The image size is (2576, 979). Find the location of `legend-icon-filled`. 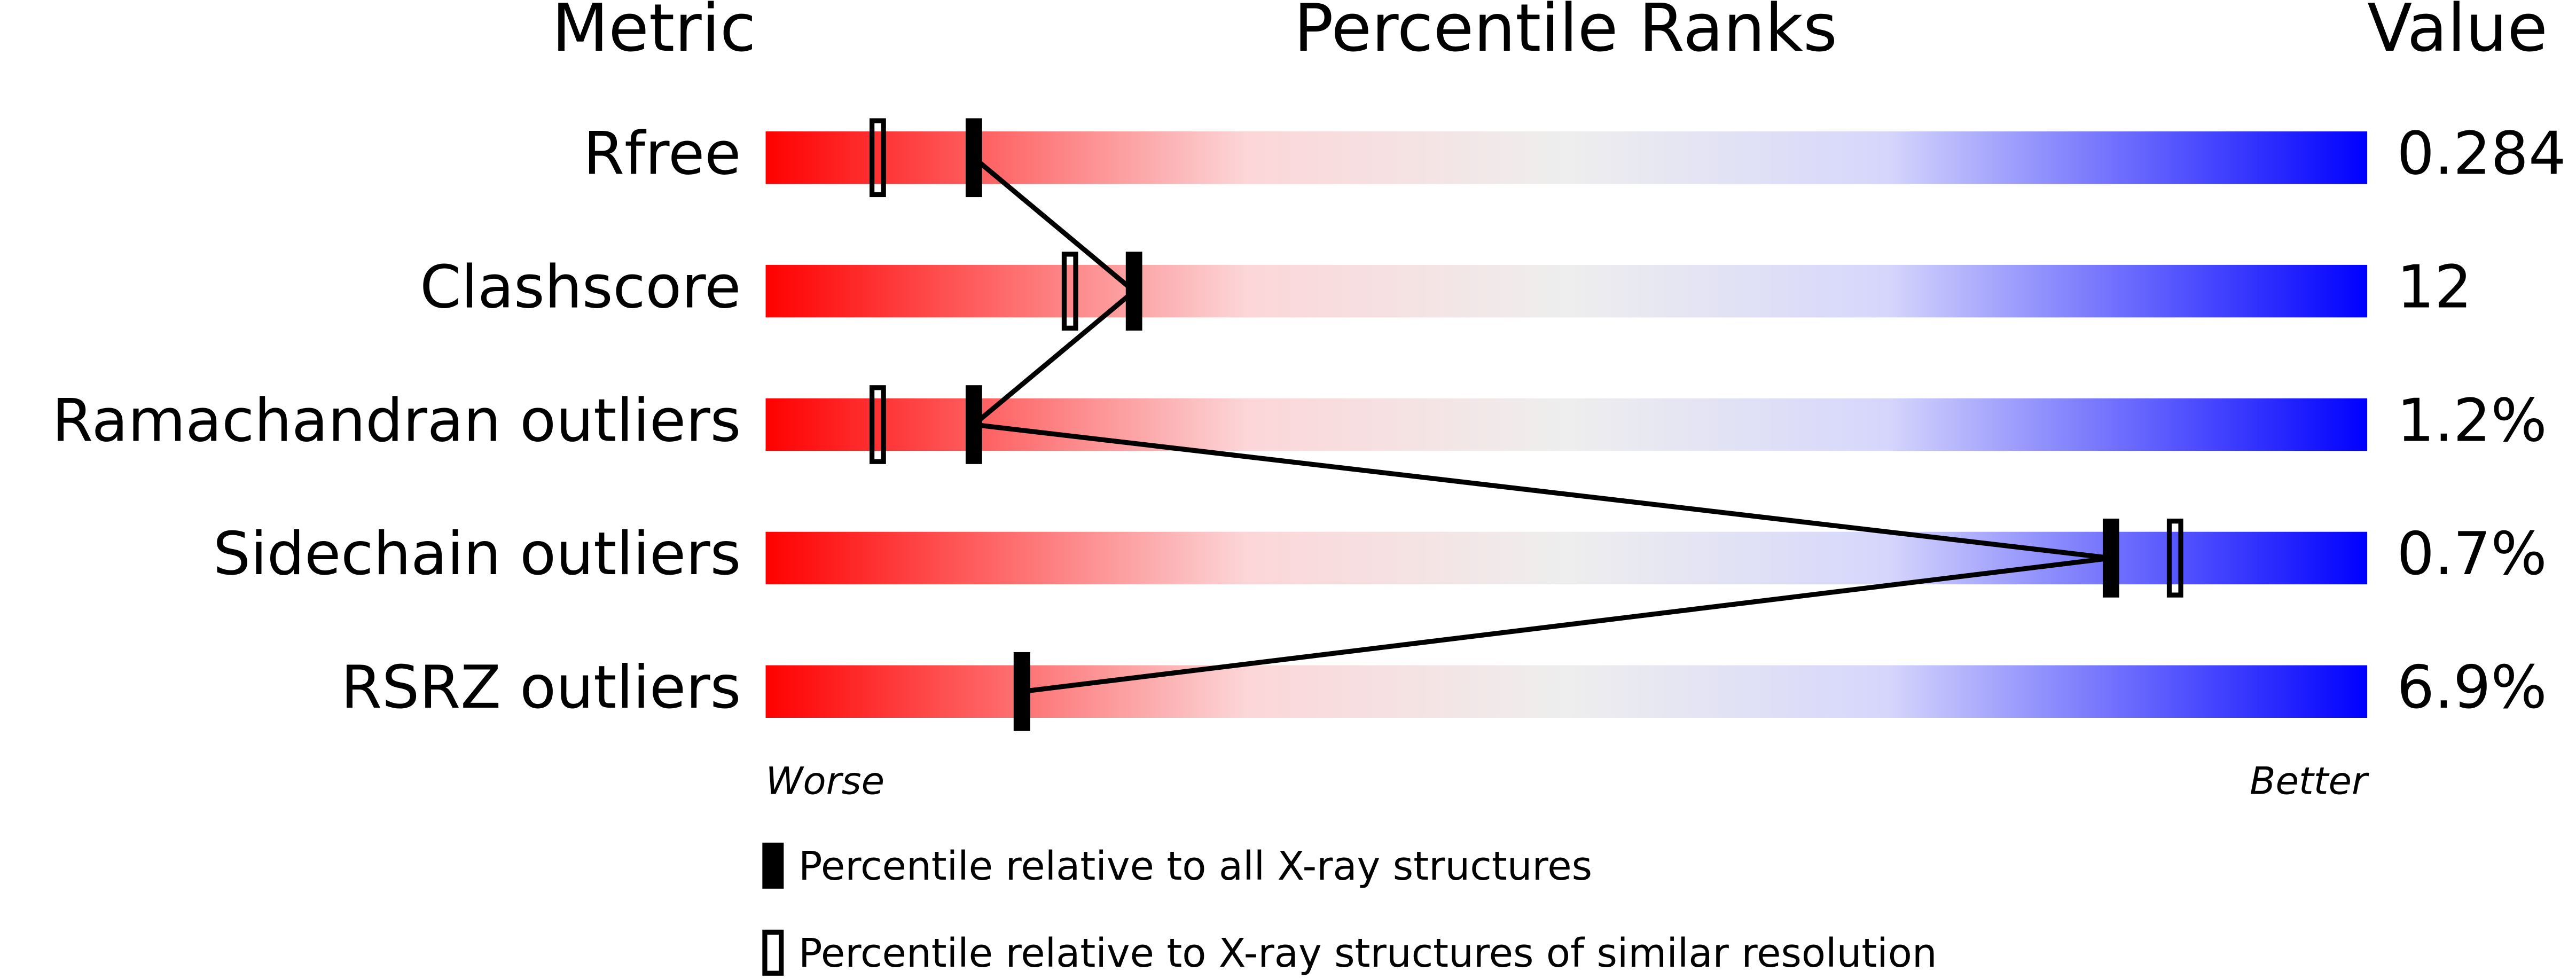

legend-icon-filled is located at coordinates (773, 865).